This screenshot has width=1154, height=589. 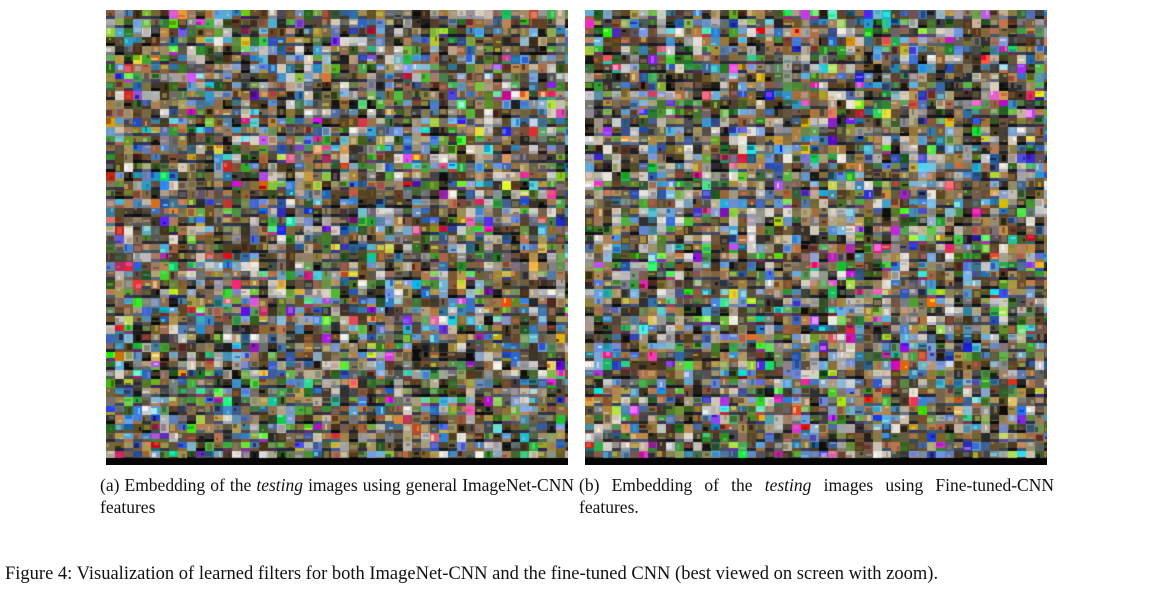 I want to click on caption-label-b: (b), so click(x=589, y=485).